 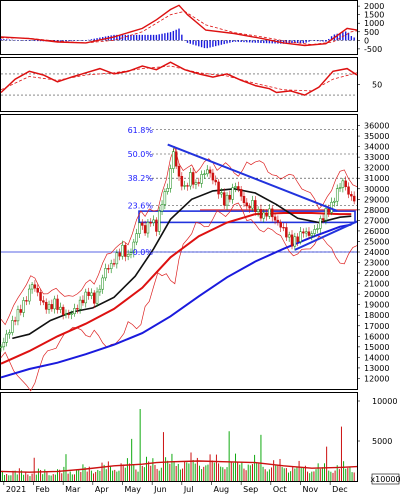 What do you see at coordinates (247, 217) in the screenshot?
I see `sideways-zone-box` at bounding box center [247, 217].